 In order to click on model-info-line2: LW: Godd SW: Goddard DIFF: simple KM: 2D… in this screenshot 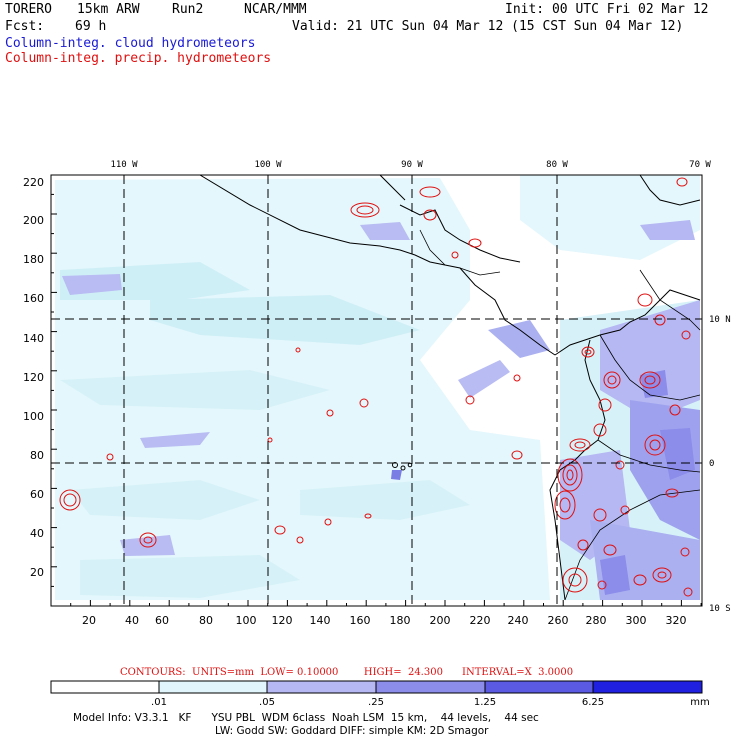, I will do `click(352, 731)`.